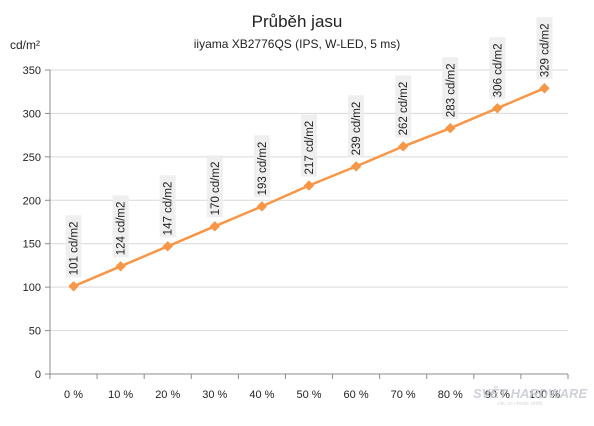 The height and width of the screenshot is (426, 594). I want to click on data-label: 124 cd/m2, so click(122, 229).